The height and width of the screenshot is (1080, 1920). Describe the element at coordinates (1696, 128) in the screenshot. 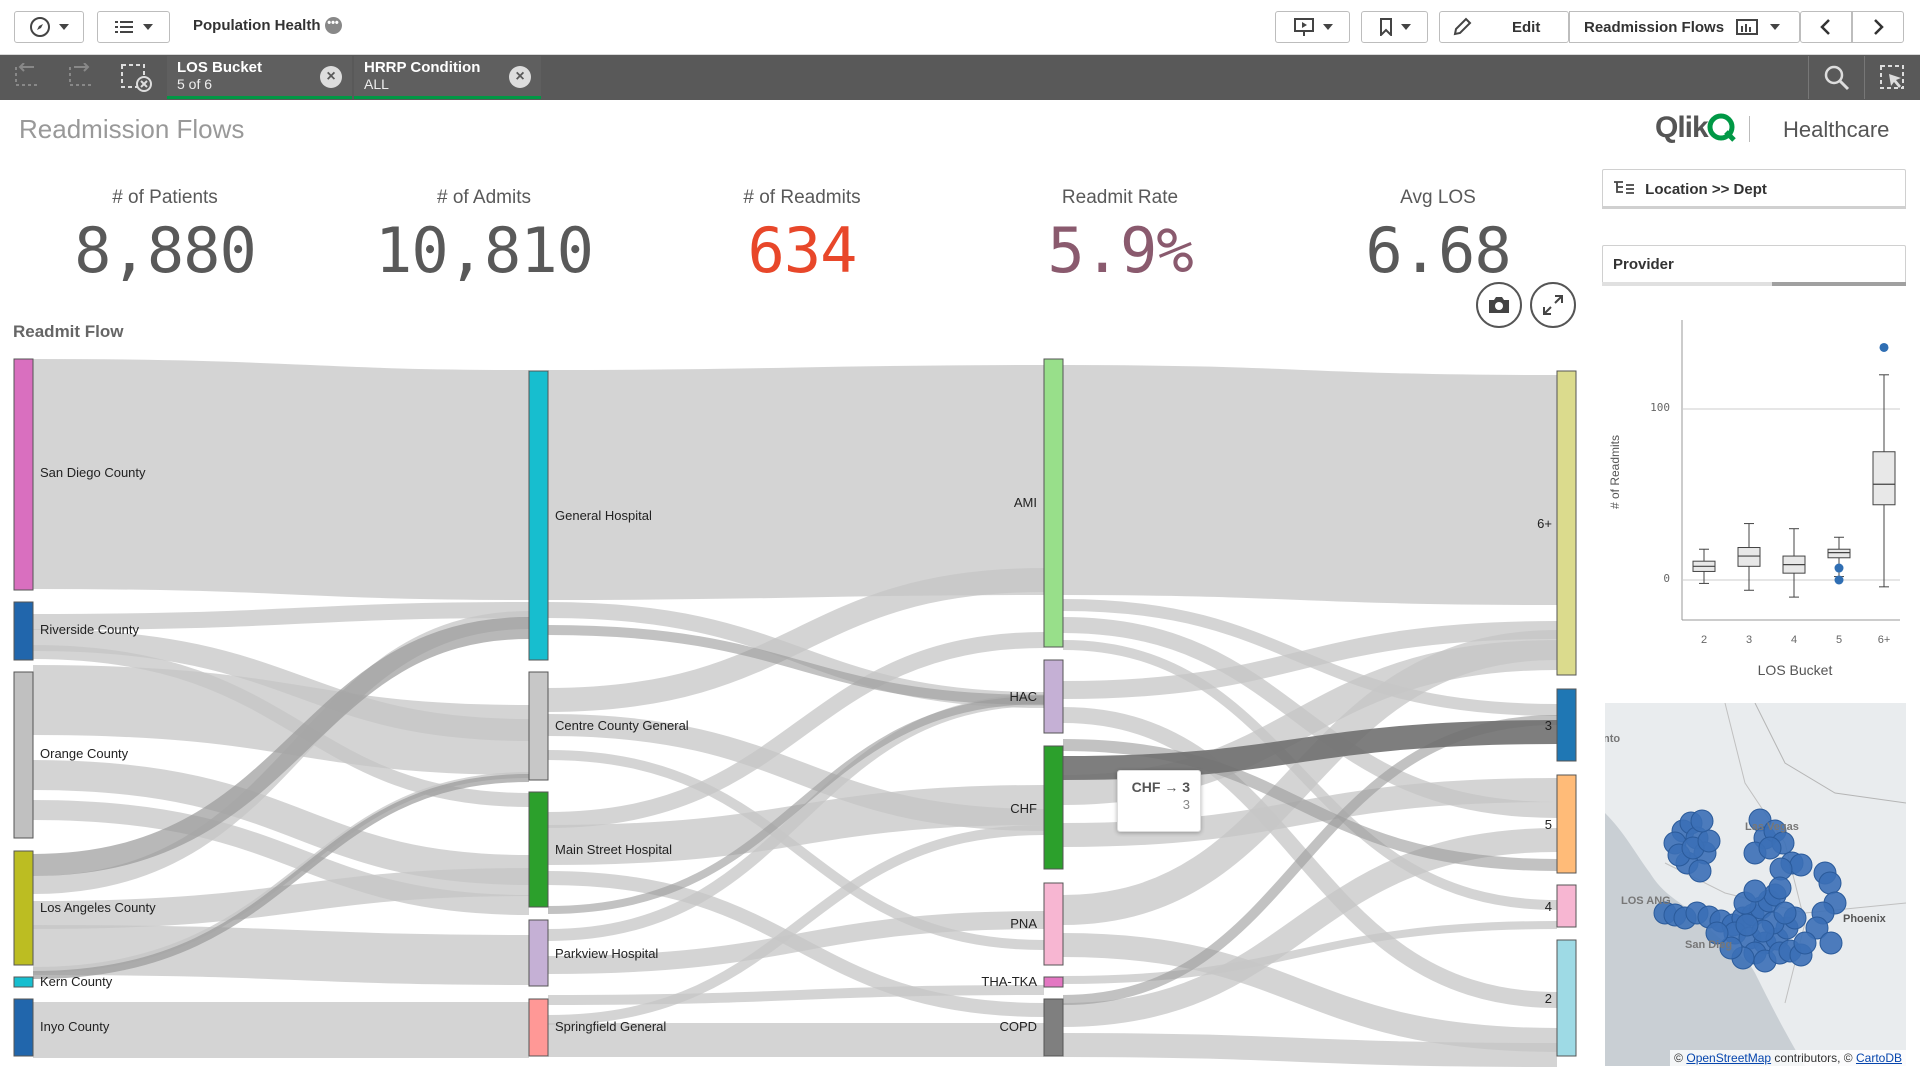

I see `qlik-logo: Qlik` at that location.